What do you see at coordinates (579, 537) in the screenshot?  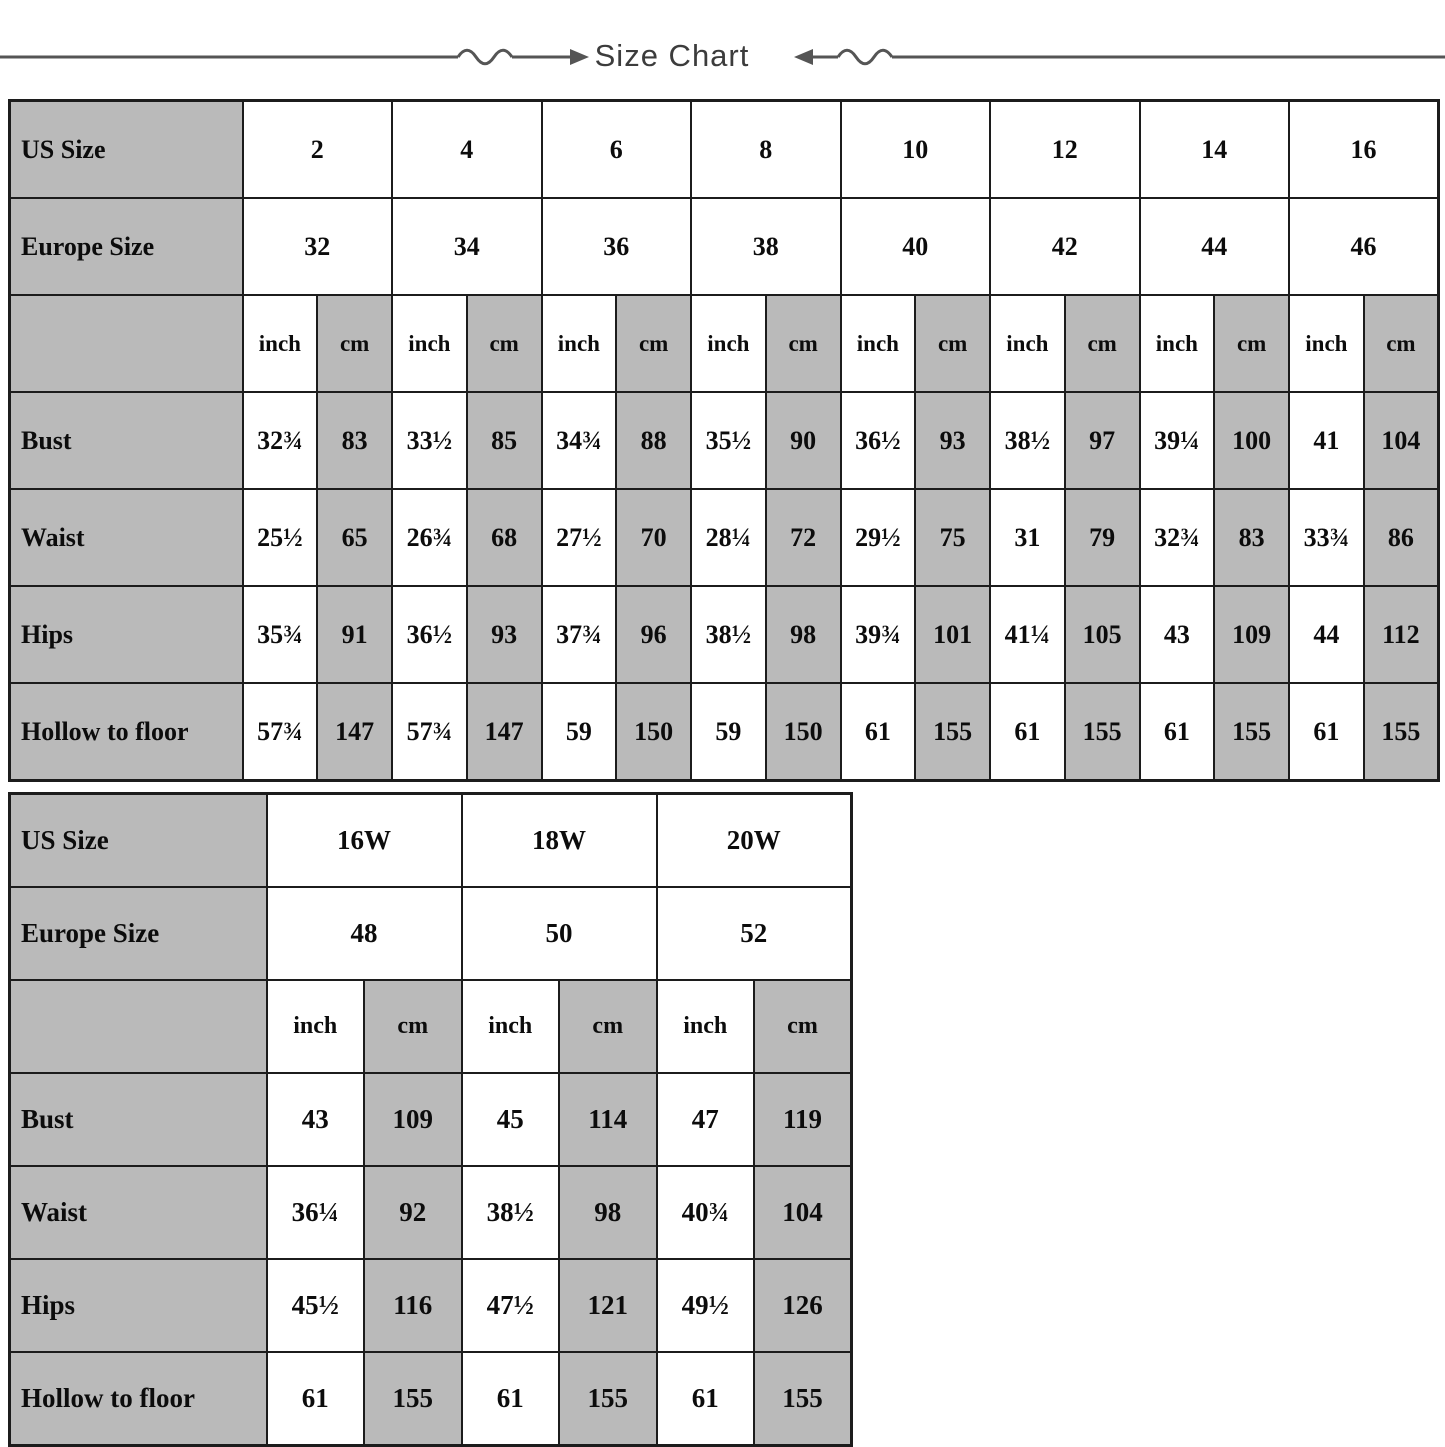 I see `cell-inch: 27½` at bounding box center [579, 537].